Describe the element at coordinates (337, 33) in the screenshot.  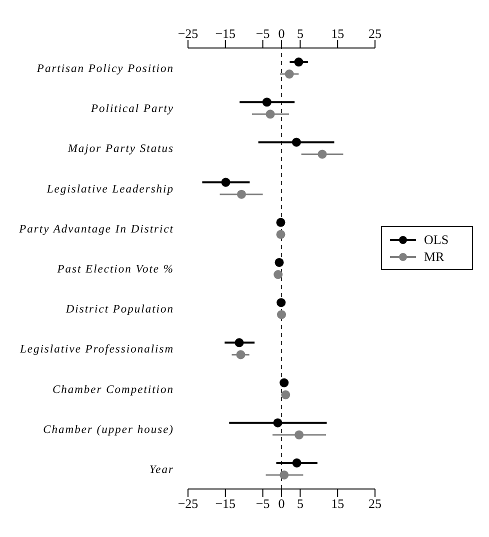
I see `x2-tick-label: 15` at that location.